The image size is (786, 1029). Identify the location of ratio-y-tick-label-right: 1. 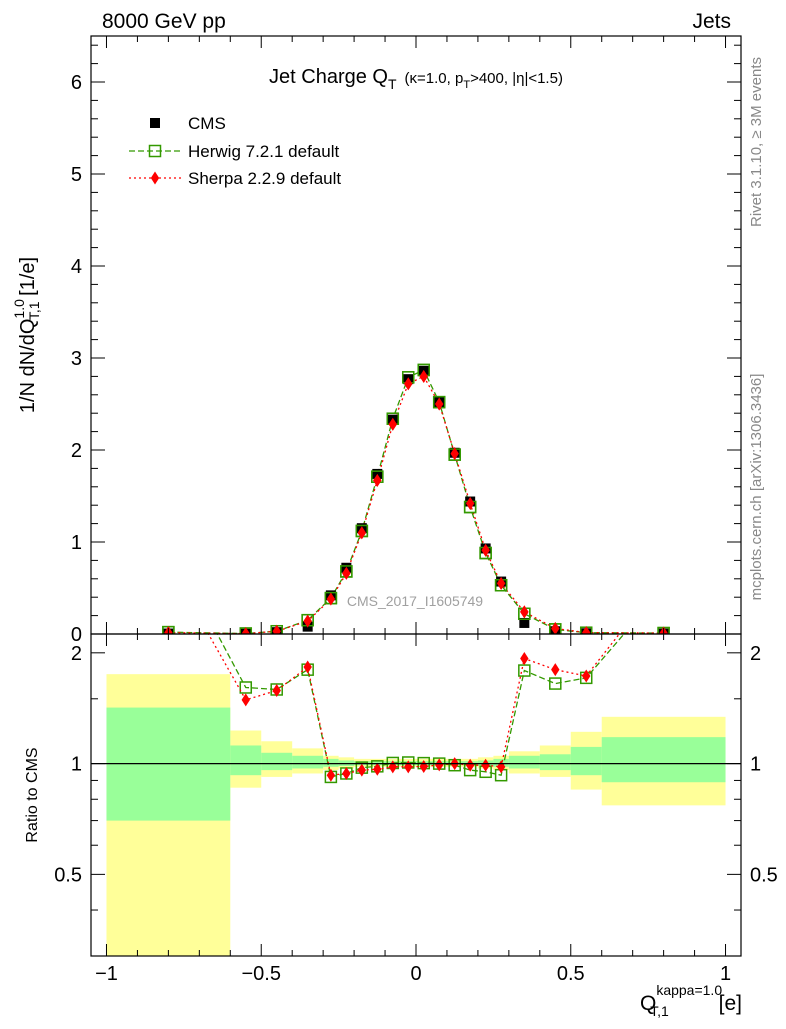
(755, 765).